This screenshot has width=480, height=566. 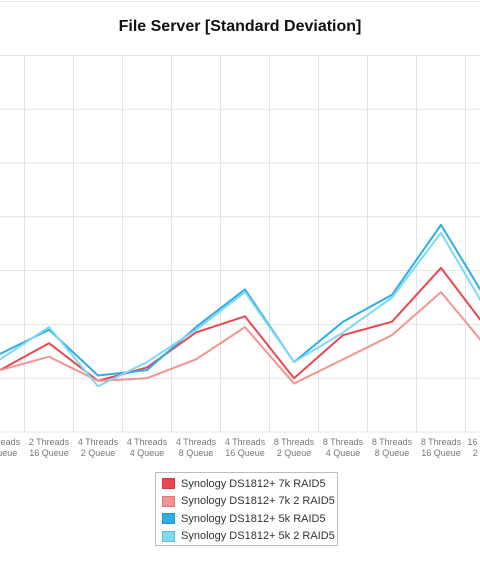 I want to click on x-tick-label: 2 Threads 16 Queue, so click(x=49, y=447).